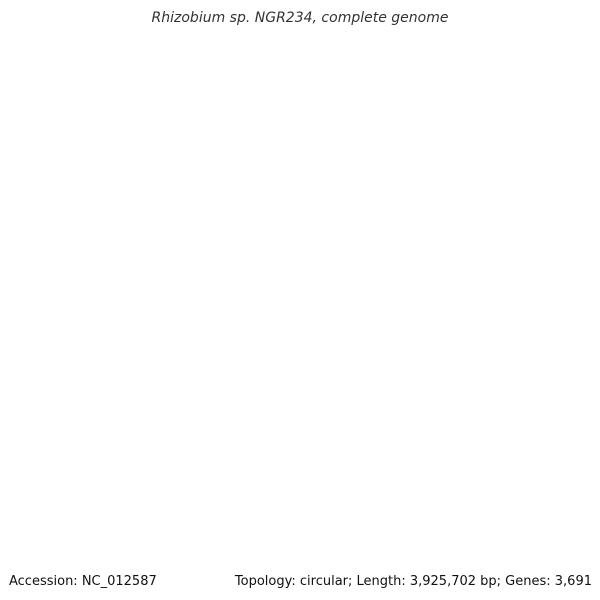 This screenshot has height=600, width=600. Describe the element at coordinates (300, 18) in the screenshot. I see `genome-title: Rhizobium sp. NGR234, complete genome` at that location.